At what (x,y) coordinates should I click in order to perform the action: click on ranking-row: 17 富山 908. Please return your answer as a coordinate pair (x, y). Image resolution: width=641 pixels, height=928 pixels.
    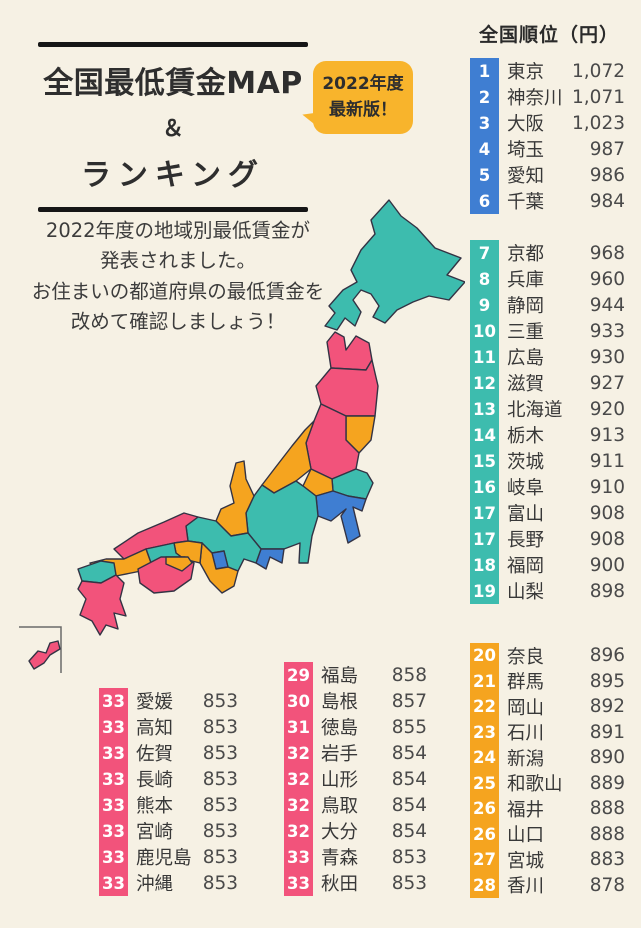
    Looking at the image, I should click on (548, 513).